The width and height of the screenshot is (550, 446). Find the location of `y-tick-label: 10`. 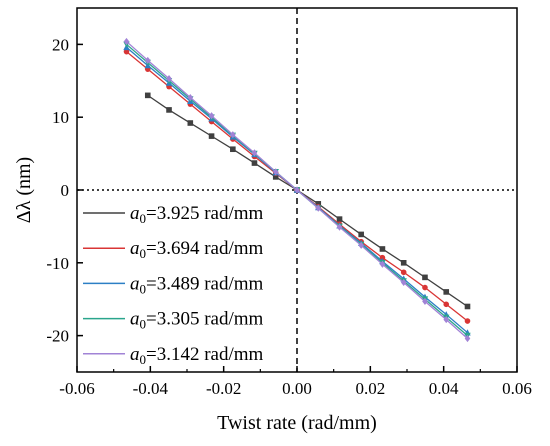

y-tick-label: 10 is located at coordinates (60, 117).